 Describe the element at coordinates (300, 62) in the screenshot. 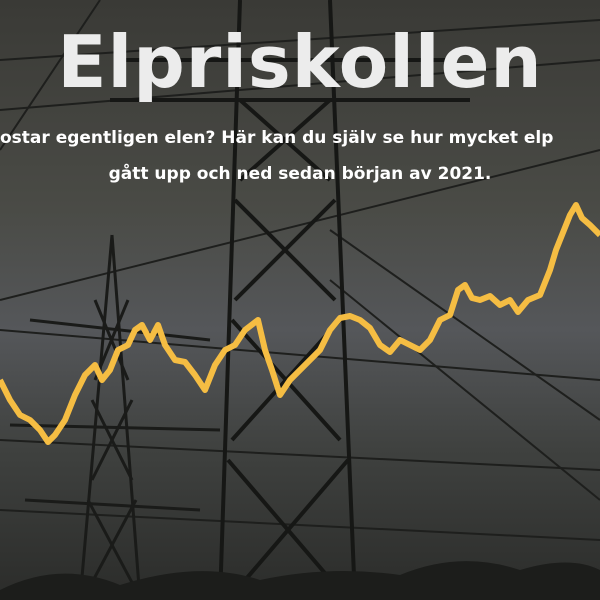

I see `page-title: Elpriskollen` at that location.